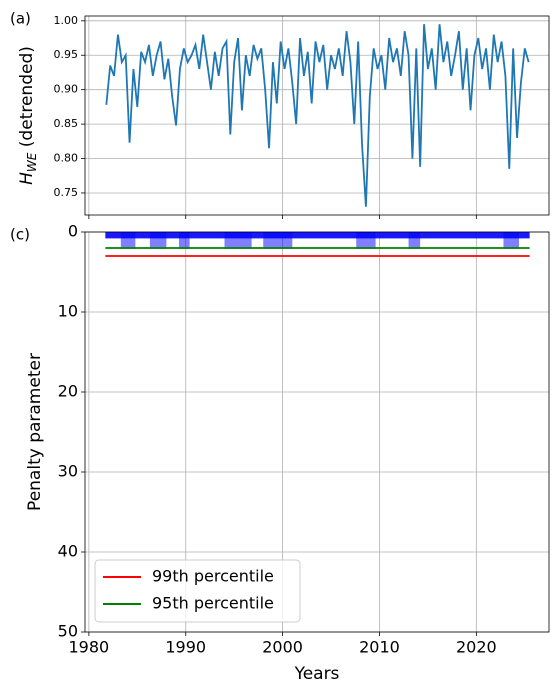  What do you see at coordinates (73, 231) in the screenshot?
I see `y-tick-label: 0` at bounding box center [73, 231].